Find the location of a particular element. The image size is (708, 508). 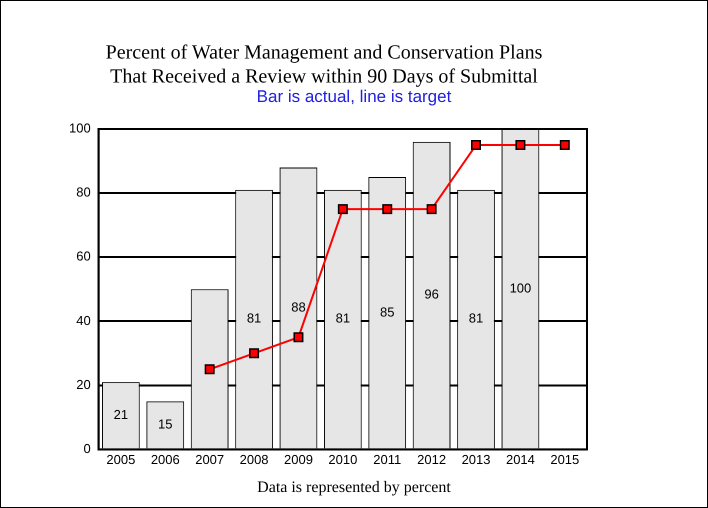

y-tick-label: 40 is located at coordinates (83, 320).